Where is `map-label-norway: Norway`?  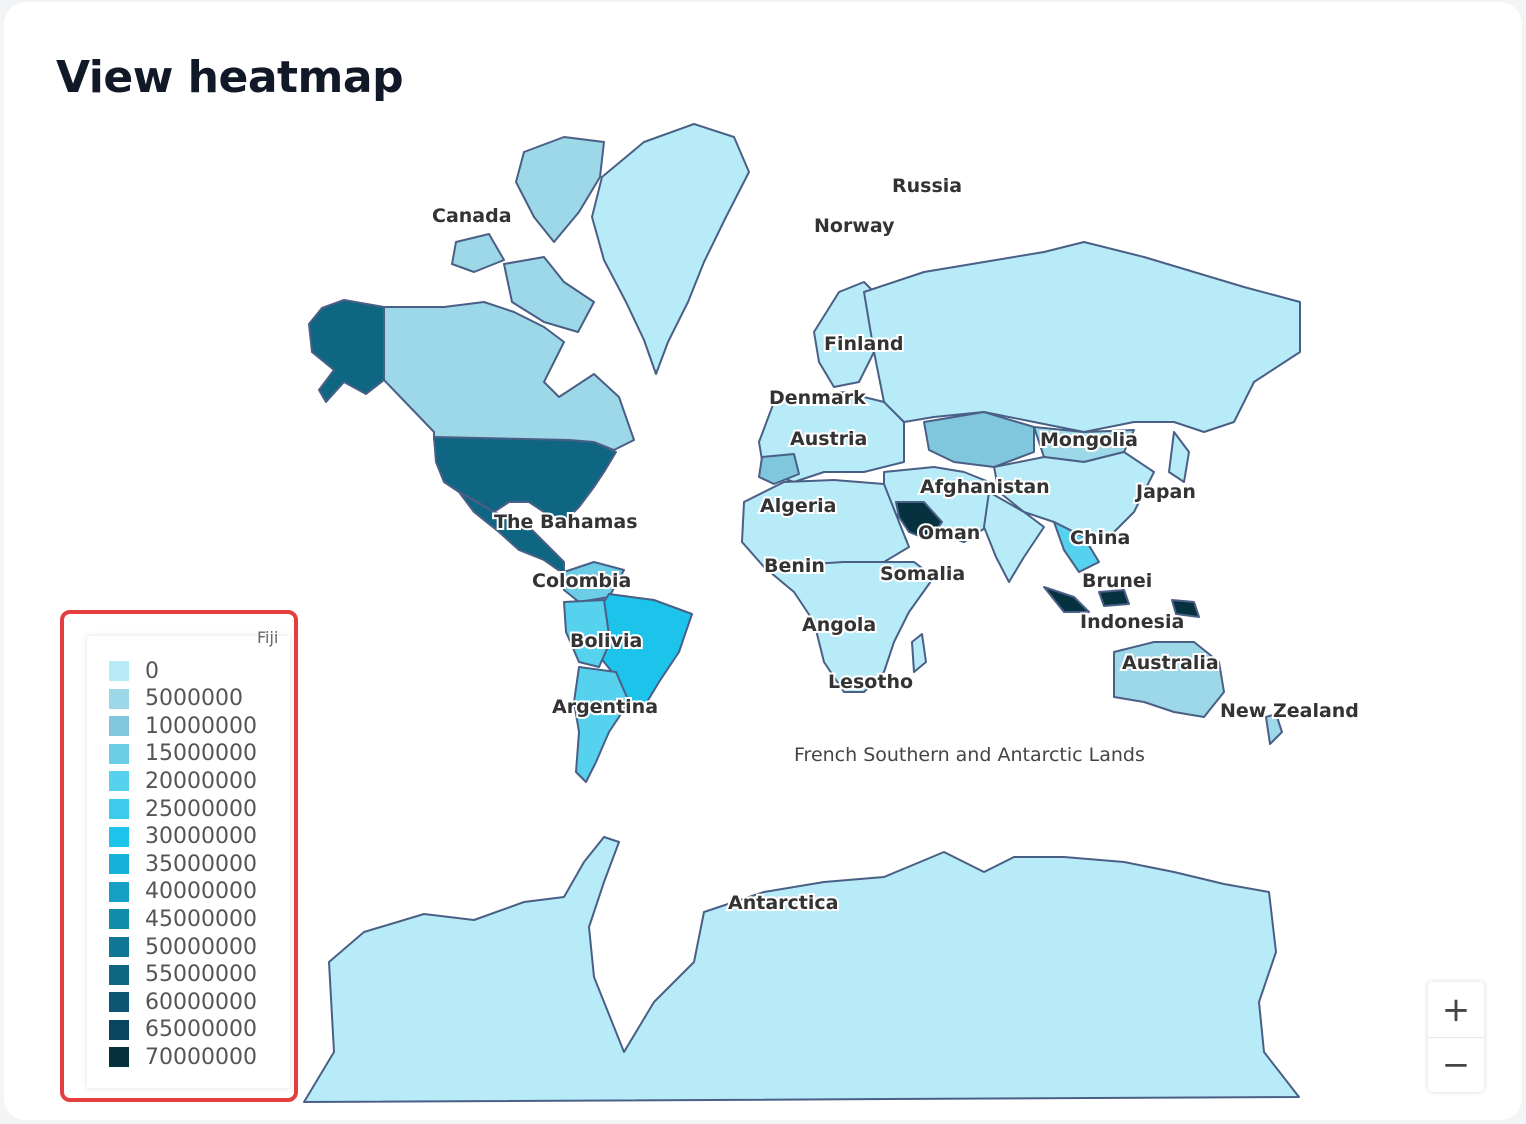 map-label-norway: Norway is located at coordinates (854, 226).